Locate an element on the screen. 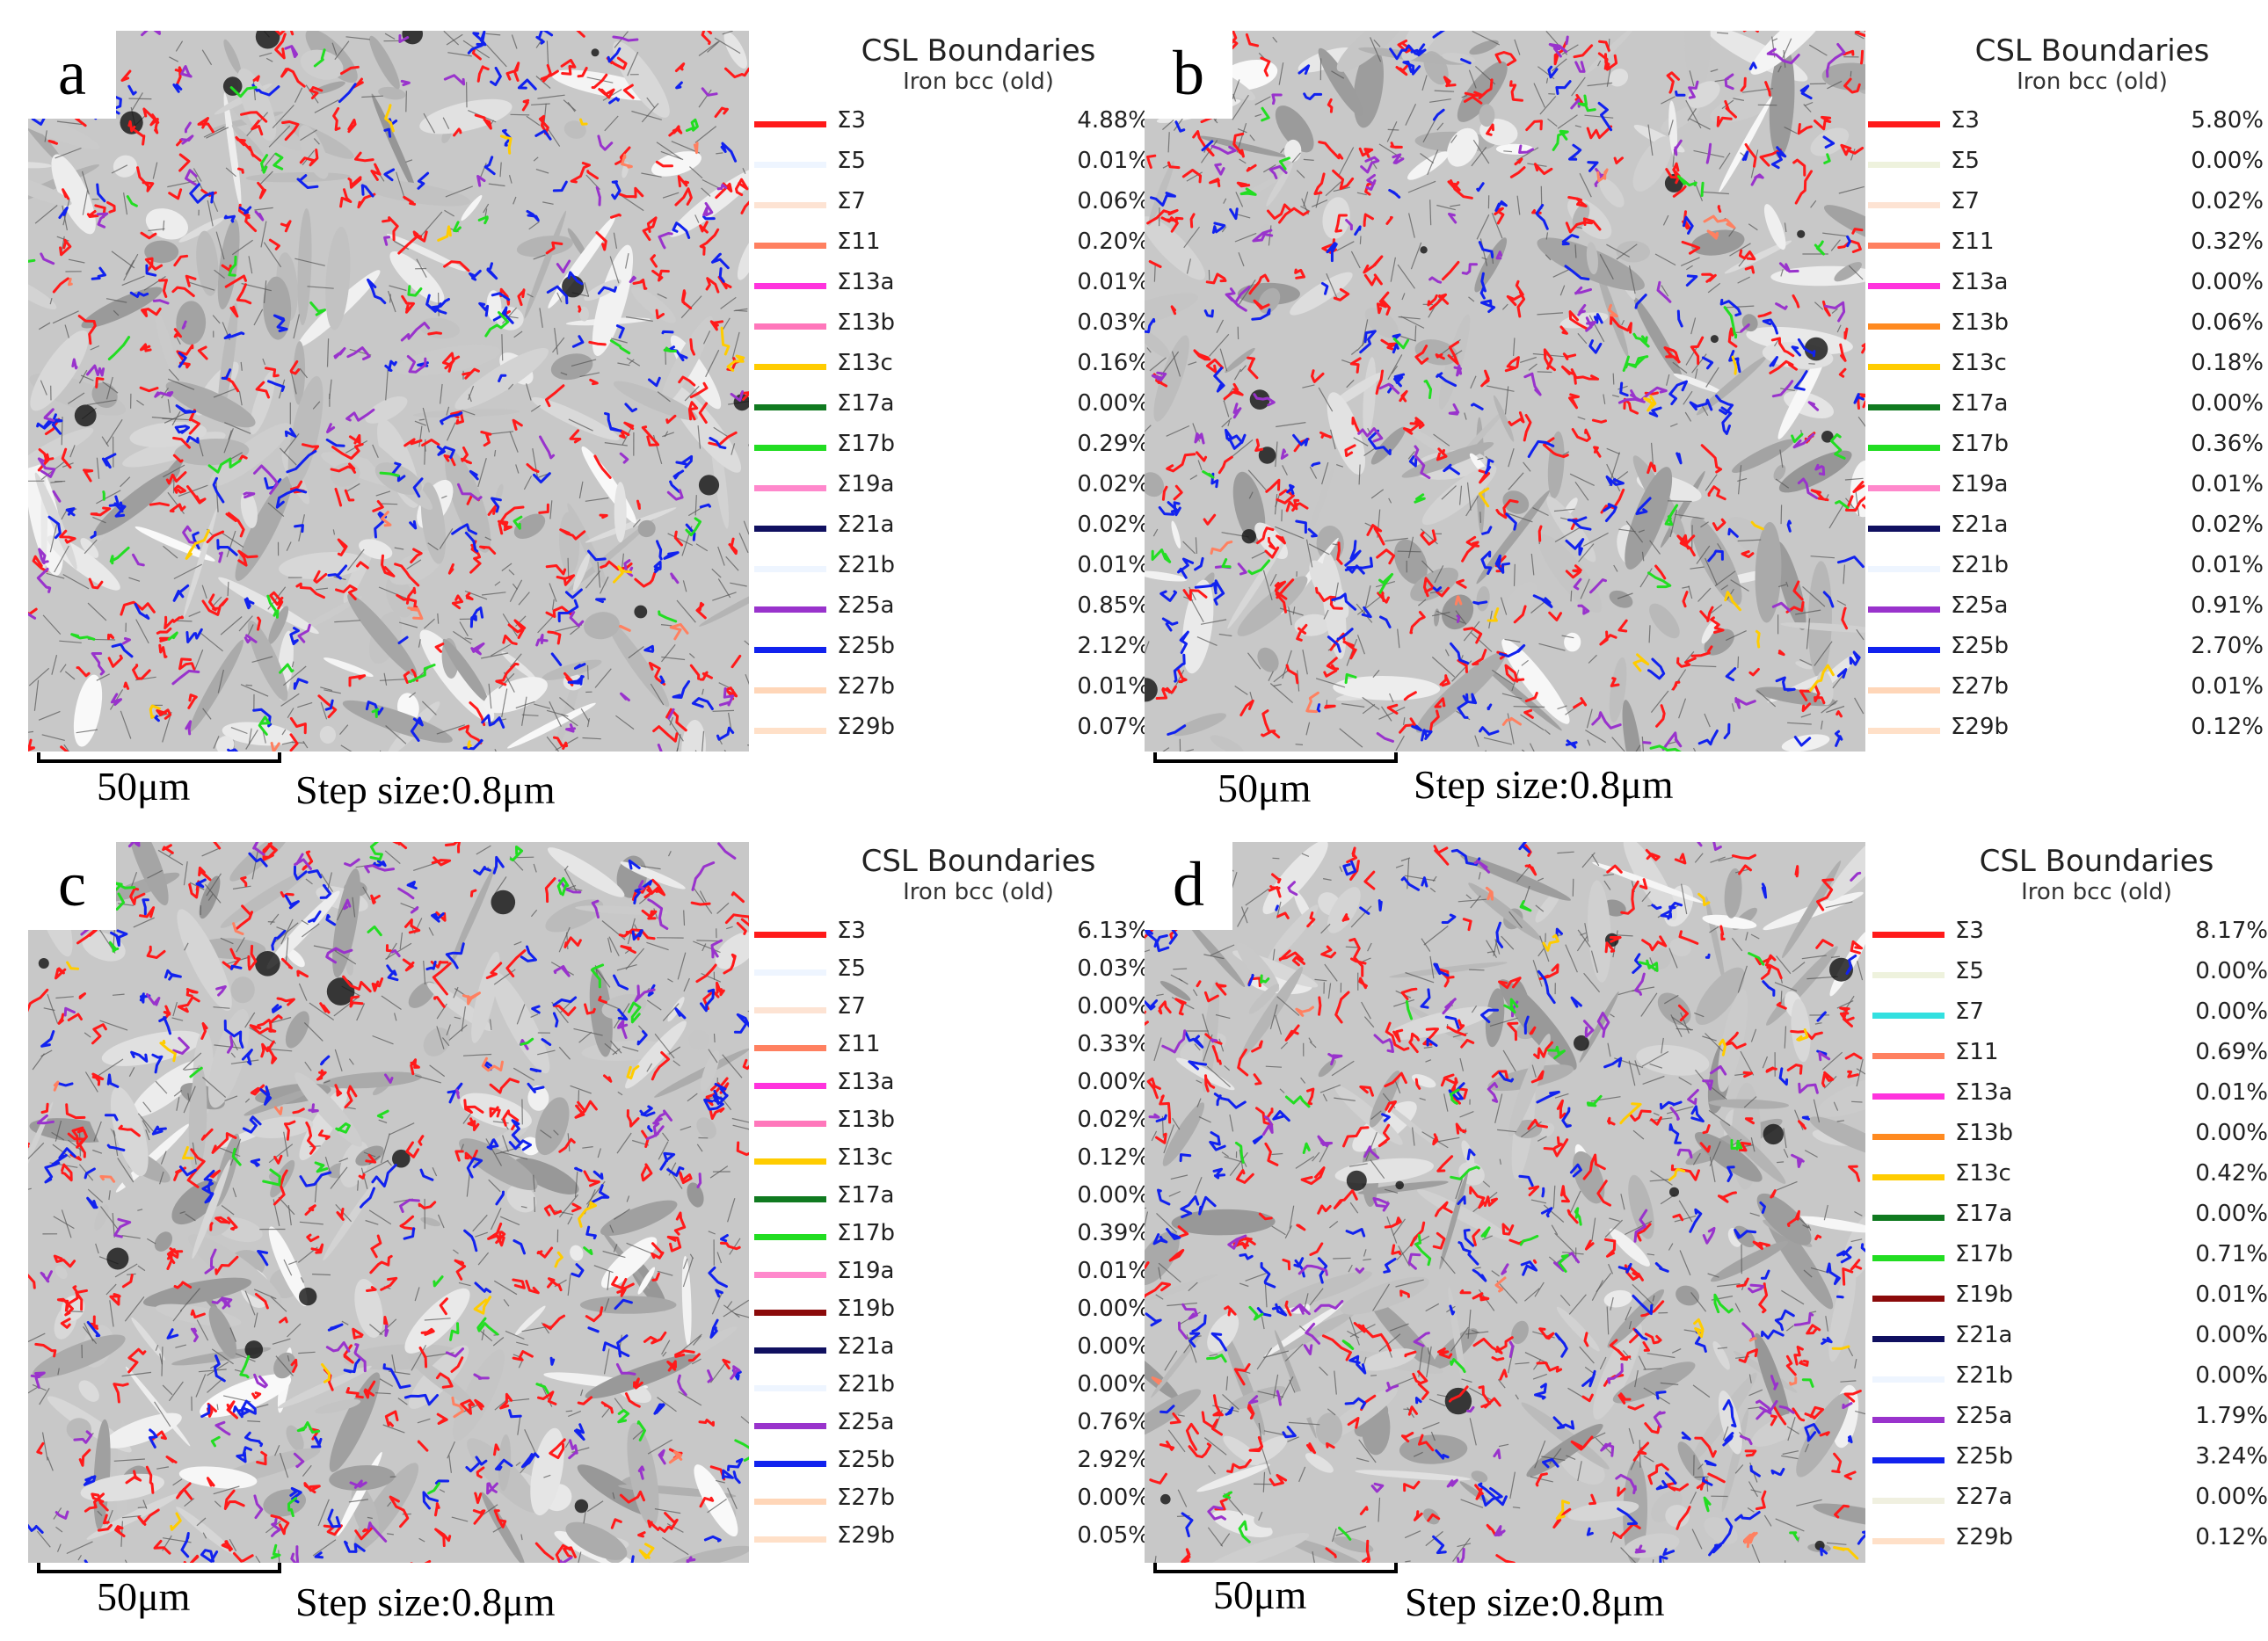 Image resolution: width=2268 pixels, height=1641 pixels. legend-entry-percent: 3.24% is located at coordinates (2232, 1456).